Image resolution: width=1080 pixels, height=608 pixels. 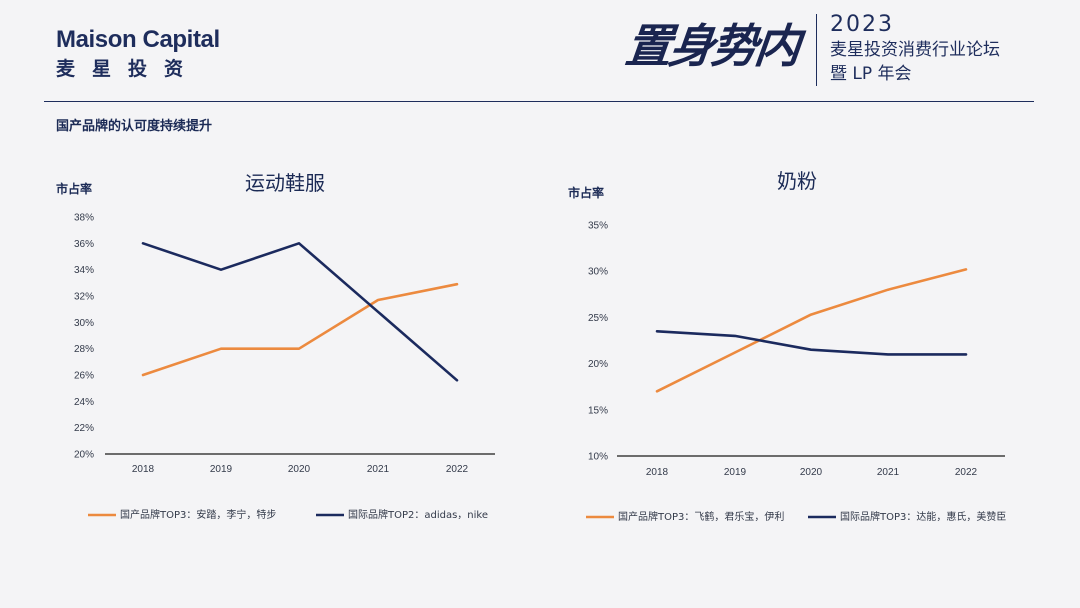 What do you see at coordinates (84, 297) in the screenshot?
I see `y-tick-label: 32%` at bounding box center [84, 297].